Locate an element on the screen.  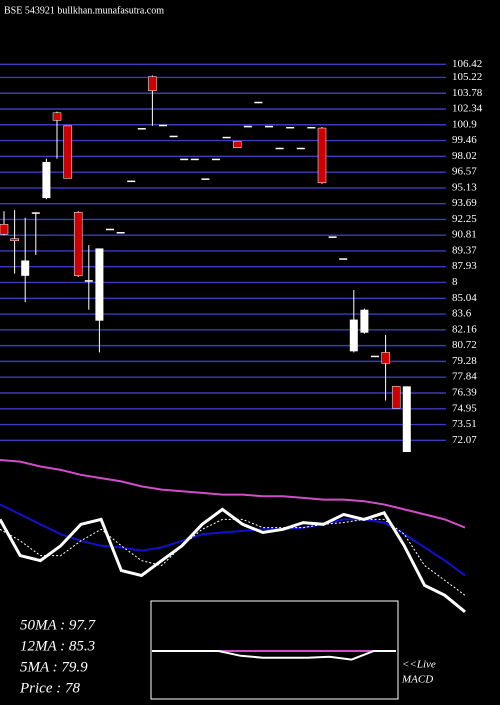
y-tick-label: 79.28 is located at coordinates (464, 361).